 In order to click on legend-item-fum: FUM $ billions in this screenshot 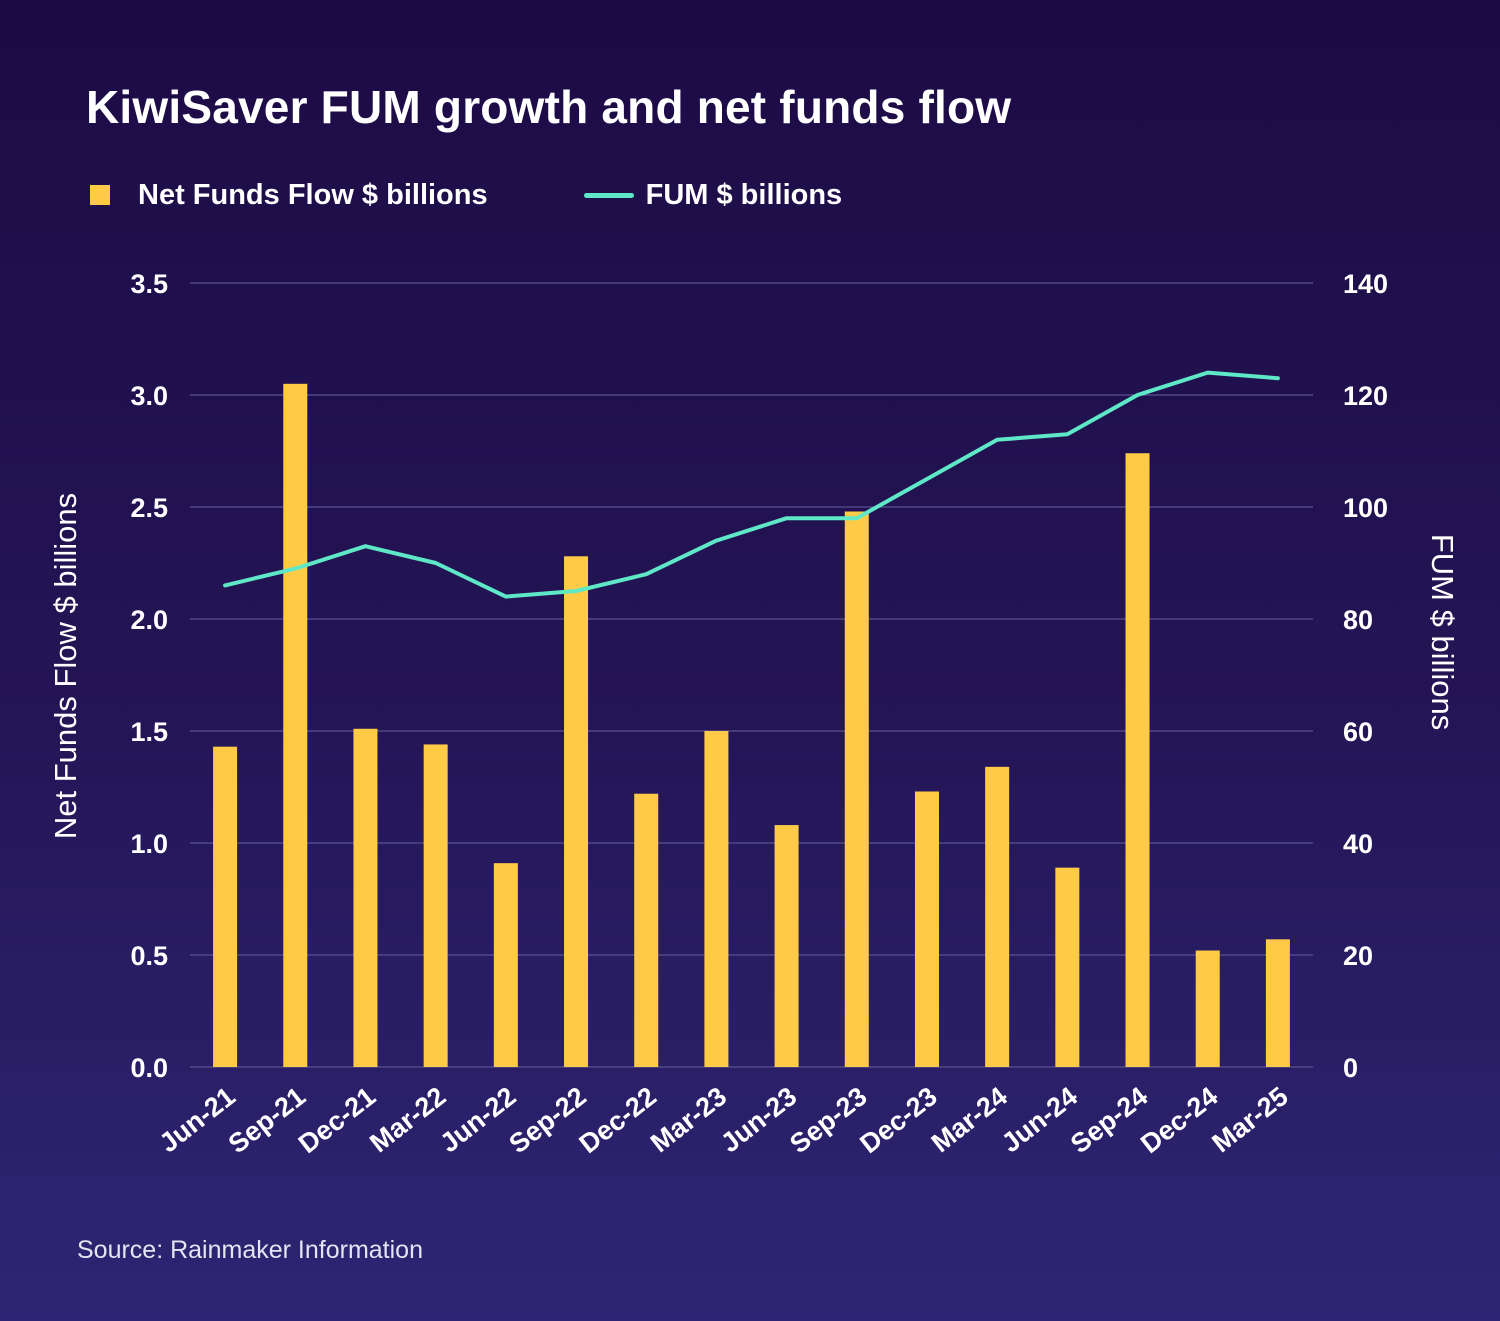, I will do `click(713, 195)`.